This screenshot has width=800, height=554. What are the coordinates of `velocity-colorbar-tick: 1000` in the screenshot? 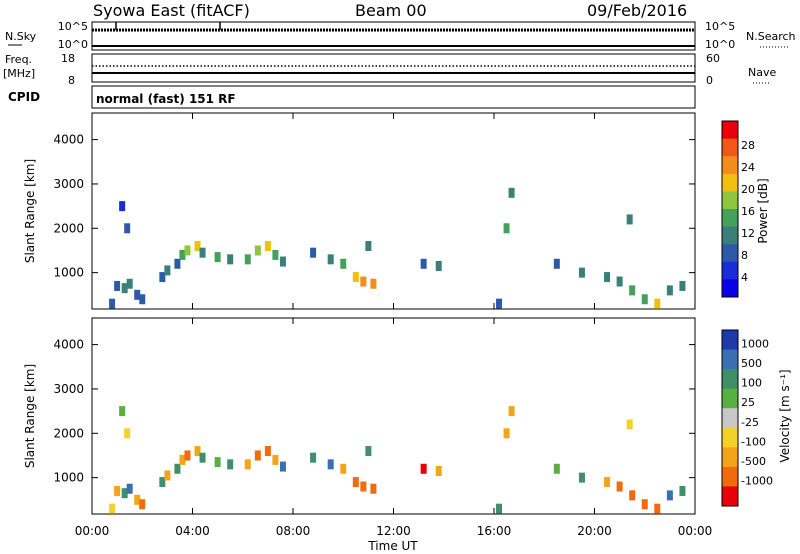 It's located at (755, 344).